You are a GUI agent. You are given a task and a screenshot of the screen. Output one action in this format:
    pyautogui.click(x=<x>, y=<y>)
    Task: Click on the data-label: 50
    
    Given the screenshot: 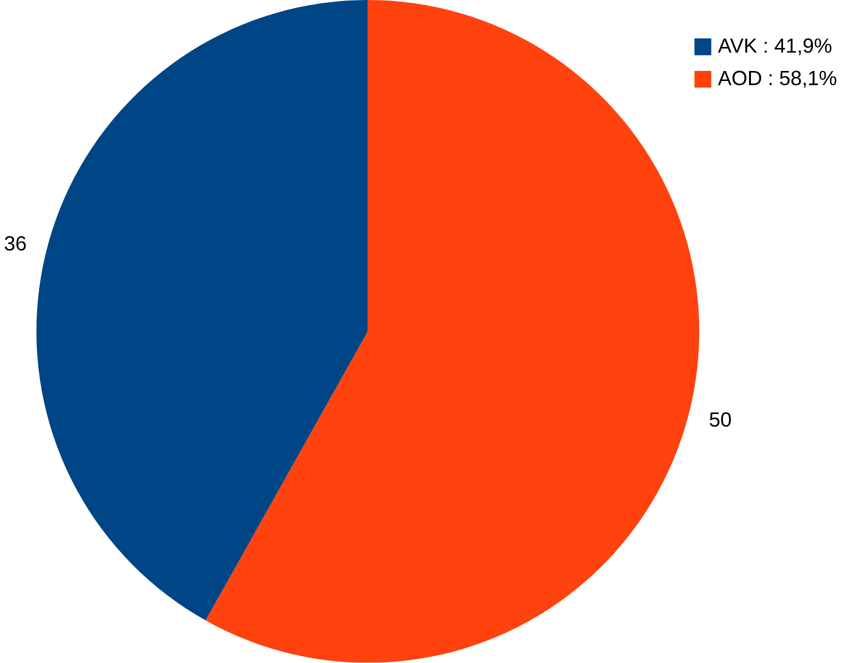 What is the action you would take?
    pyautogui.click(x=720, y=419)
    